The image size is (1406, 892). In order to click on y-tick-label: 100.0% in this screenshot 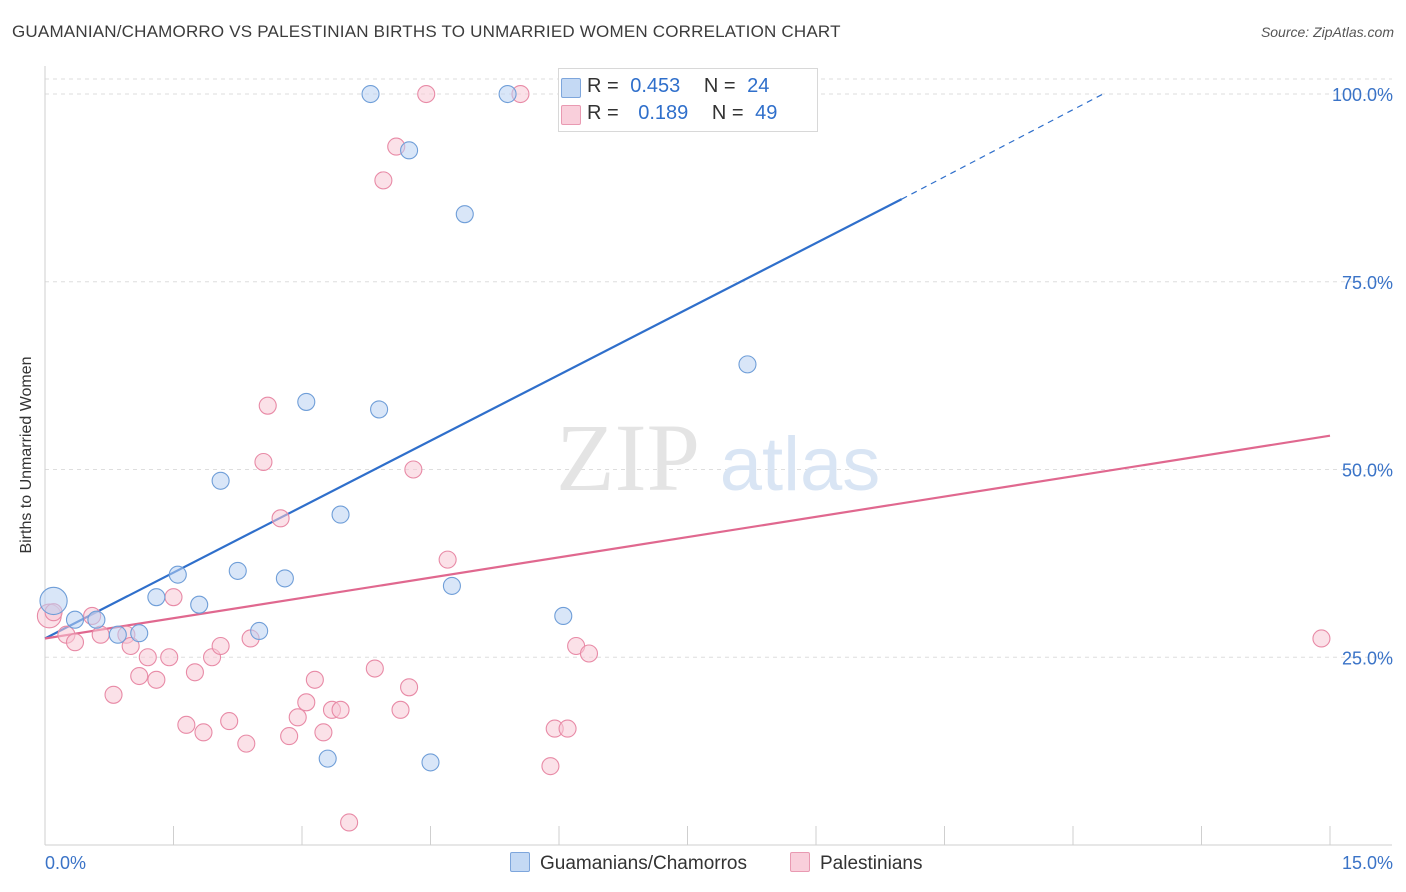, I will do `click(1362, 95)`.